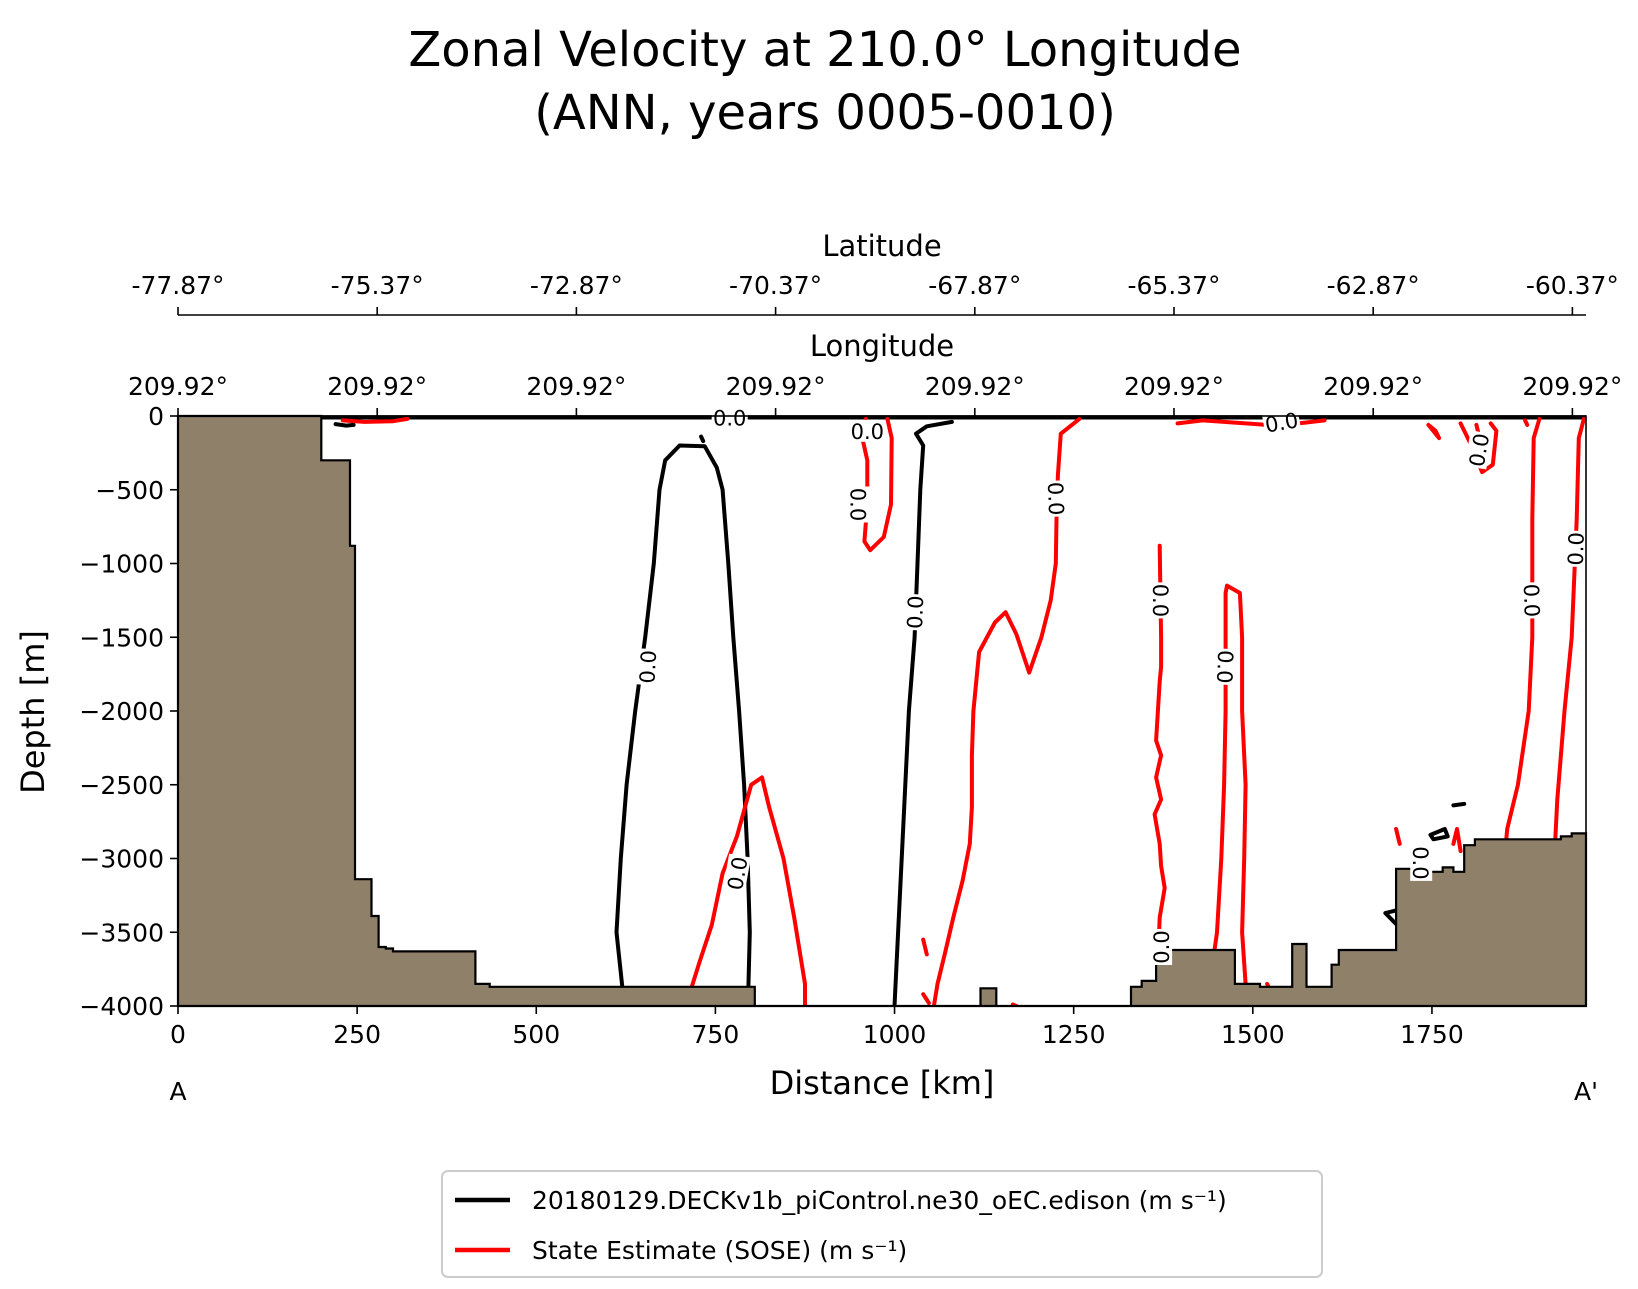  I want to click on x-tick-label: 0, so click(178, 1034).